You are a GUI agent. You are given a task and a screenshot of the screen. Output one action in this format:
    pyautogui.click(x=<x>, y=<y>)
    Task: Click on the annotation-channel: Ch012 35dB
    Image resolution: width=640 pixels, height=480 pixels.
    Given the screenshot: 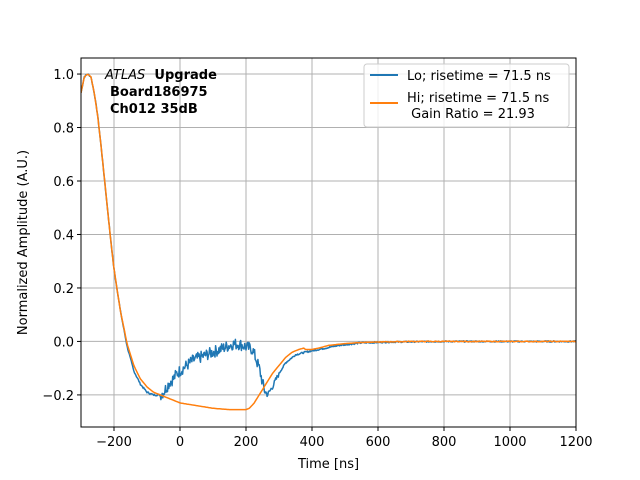 What is the action you would take?
    pyautogui.click(x=154, y=109)
    